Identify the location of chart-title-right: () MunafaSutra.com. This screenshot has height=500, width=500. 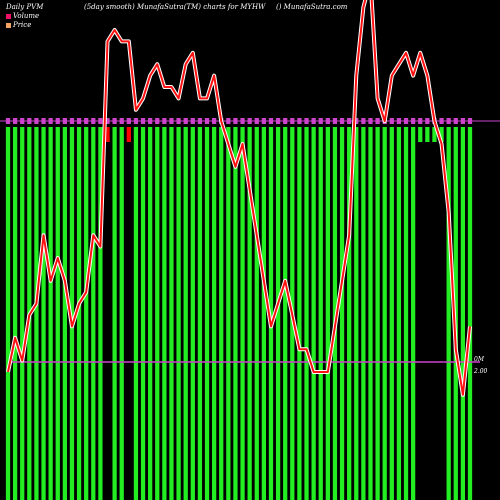
(312, 7).